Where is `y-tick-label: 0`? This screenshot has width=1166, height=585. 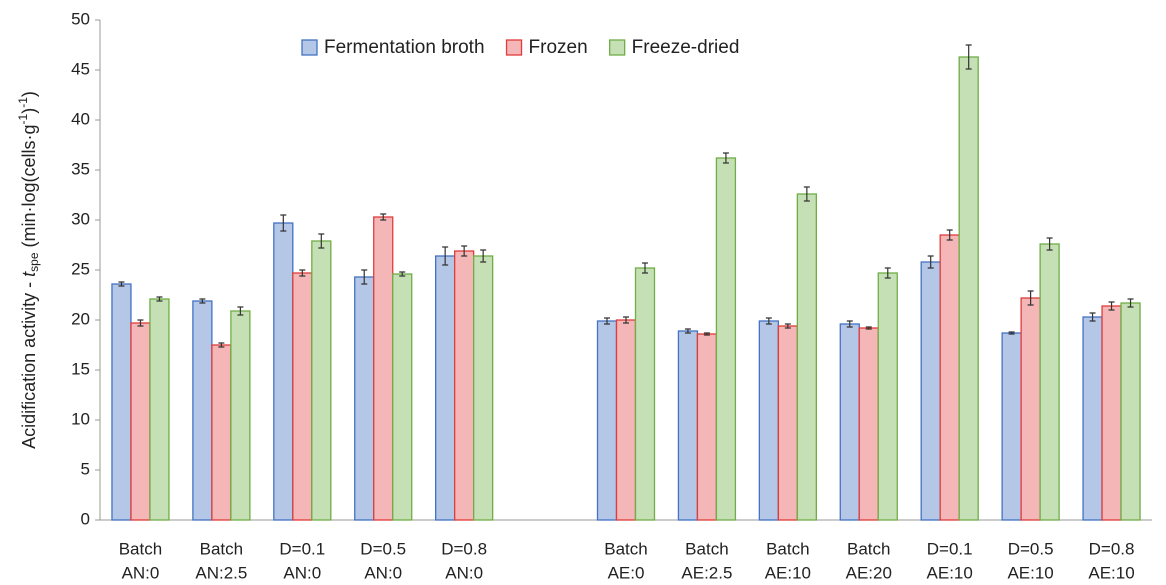 y-tick-label: 0 is located at coordinates (85, 518).